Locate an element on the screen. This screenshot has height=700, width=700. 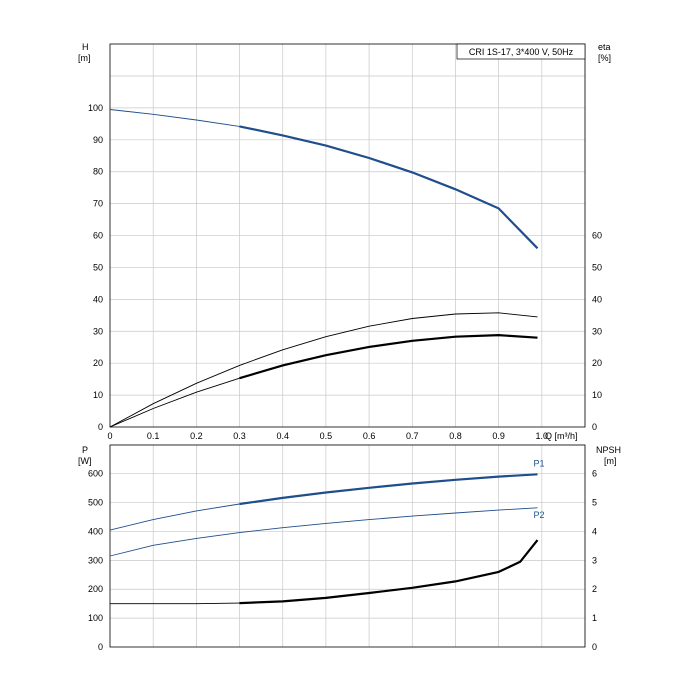
x-tick-label: 0.4 is located at coordinates (282, 436).